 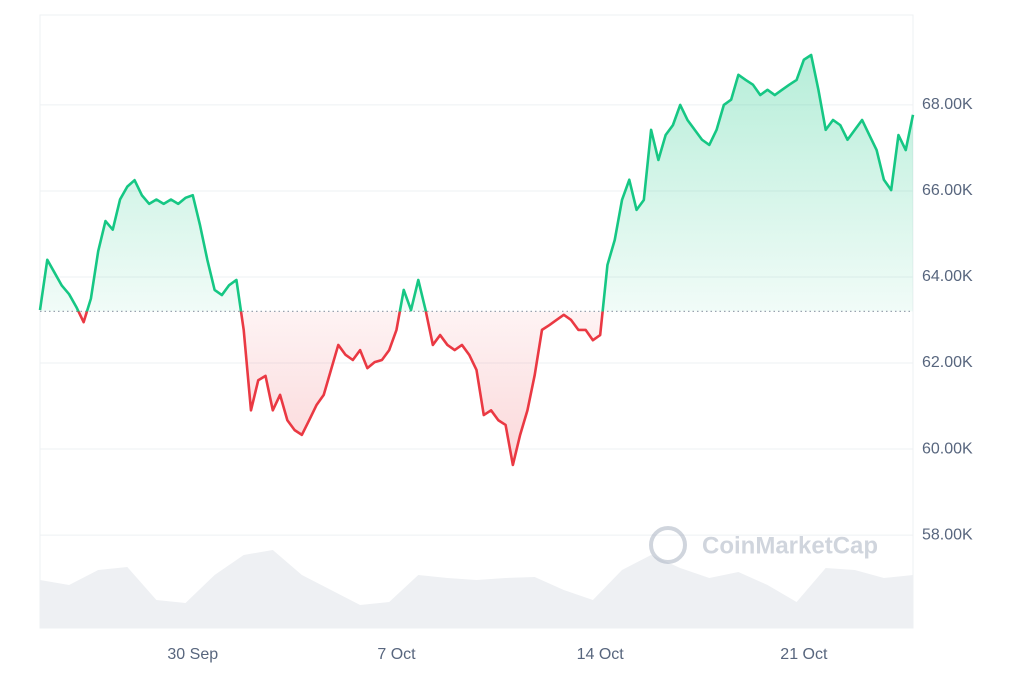 What do you see at coordinates (947, 104) in the screenshot?
I see `y-tick-label: 68.00K` at bounding box center [947, 104].